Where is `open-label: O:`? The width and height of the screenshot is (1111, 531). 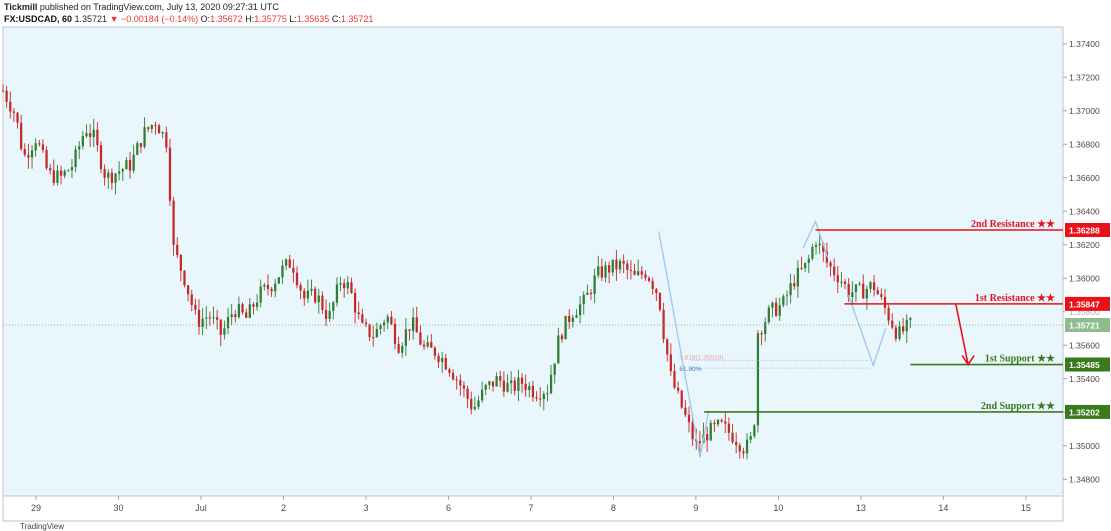
open-label: O: is located at coordinates (205, 19).